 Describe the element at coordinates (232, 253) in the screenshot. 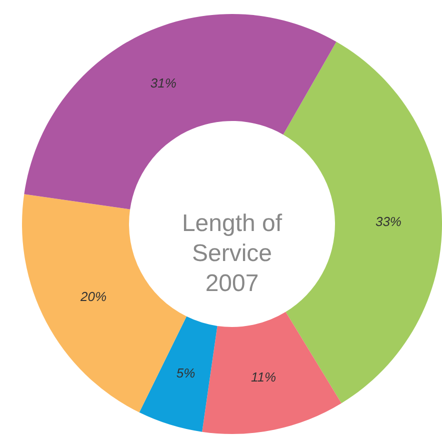

I see `text: Length of Service 2007` at that location.